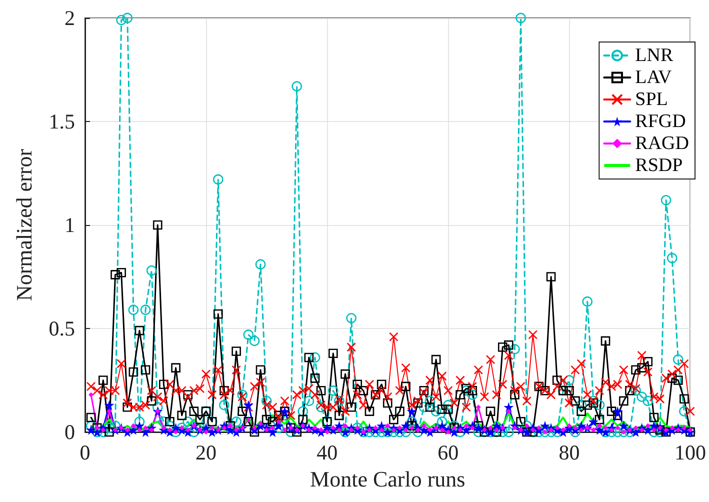  I want to click on x-tick-label: 40, so click(327, 452).